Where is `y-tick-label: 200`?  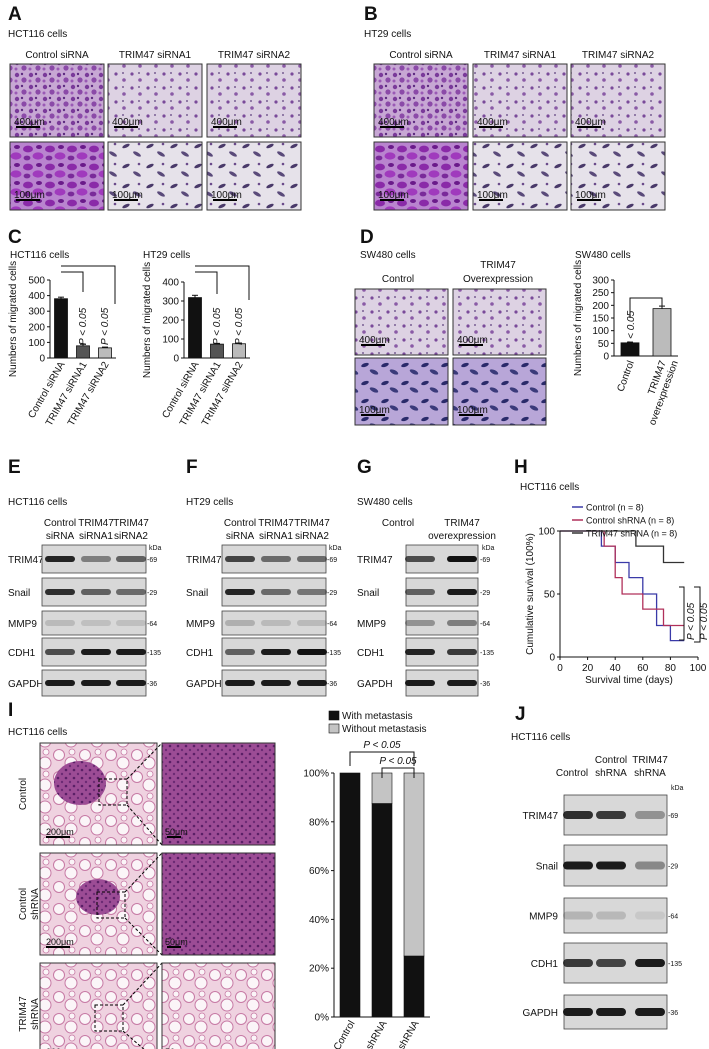
y-tick-label: 200 is located at coordinates (170, 321).